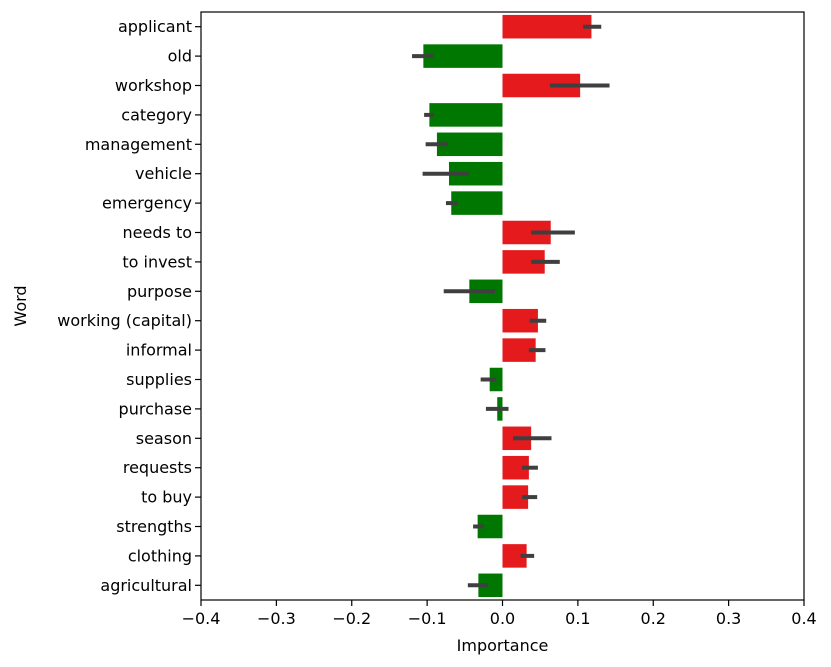 The image size is (831, 667). Describe the element at coordinates (515, 497) in the screenshot. I see `bar-to-buy` at that location.